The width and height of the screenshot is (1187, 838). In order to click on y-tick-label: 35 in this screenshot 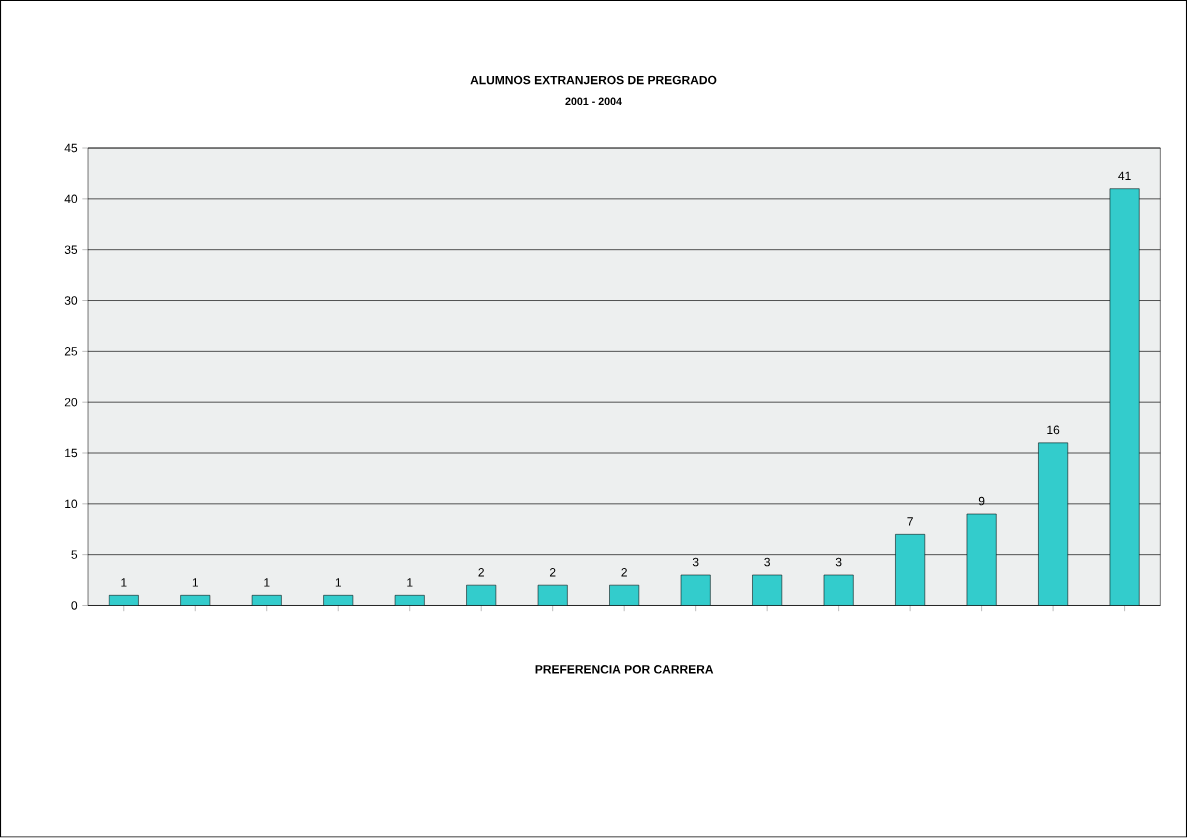, I will do `click(71, 250)`.